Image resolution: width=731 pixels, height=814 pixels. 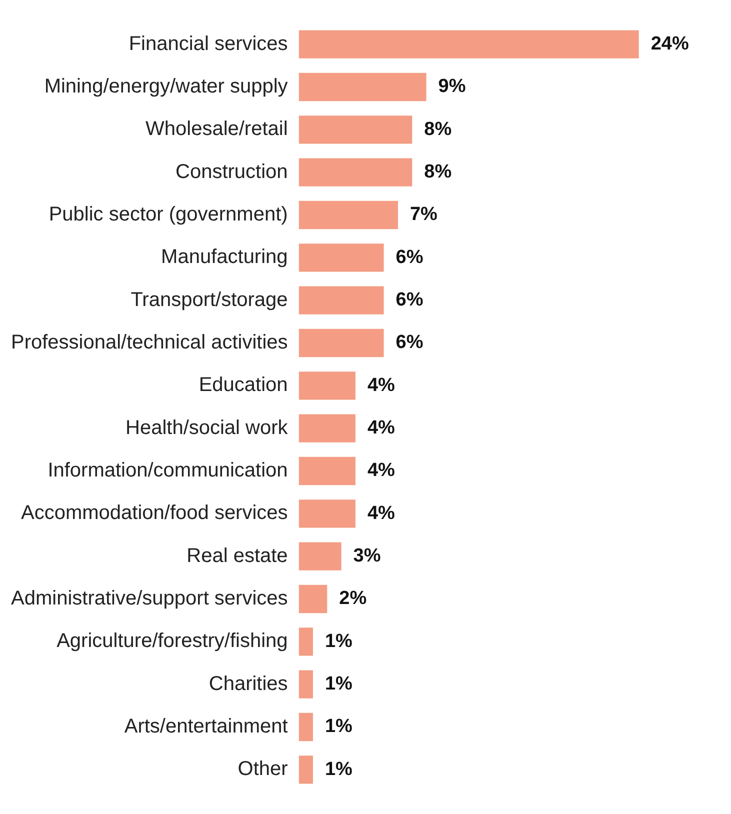 I want to click on y-tick-label: Financial services, so click(x=208, y=43).